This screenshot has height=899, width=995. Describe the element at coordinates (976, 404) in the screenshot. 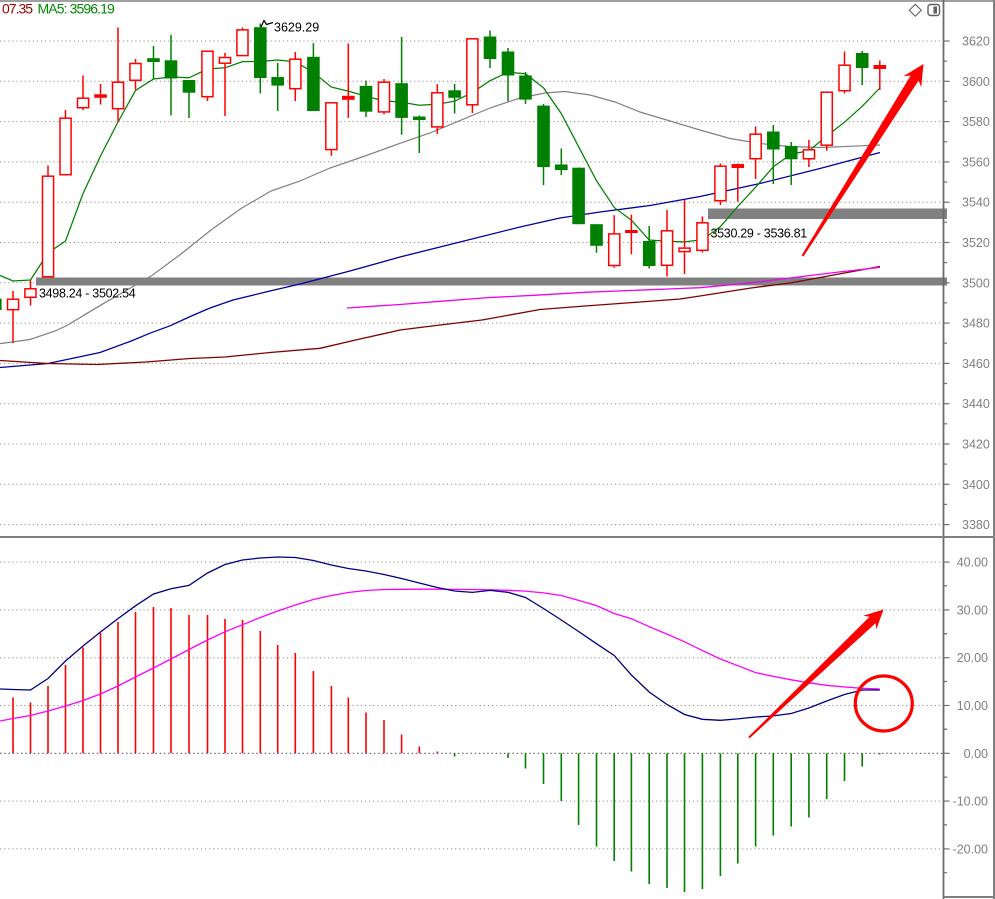

I see `svg-text: 3440` at that location.